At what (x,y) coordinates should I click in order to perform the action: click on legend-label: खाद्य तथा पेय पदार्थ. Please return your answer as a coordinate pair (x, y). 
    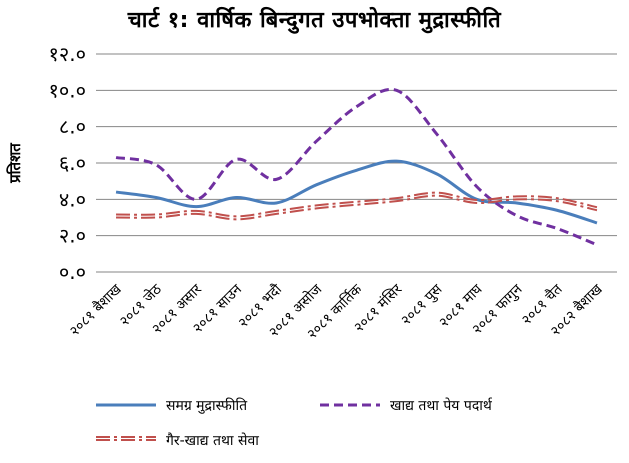
    Looking at the image, I should click on (441, 405).